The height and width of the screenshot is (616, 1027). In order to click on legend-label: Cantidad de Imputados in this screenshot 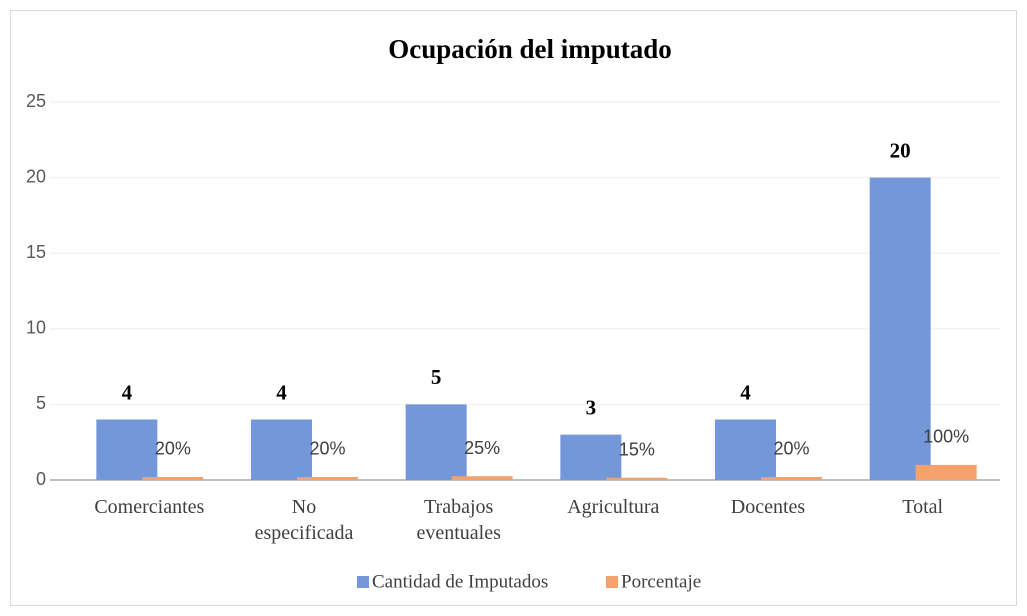, I will do `click(460, 581)`.